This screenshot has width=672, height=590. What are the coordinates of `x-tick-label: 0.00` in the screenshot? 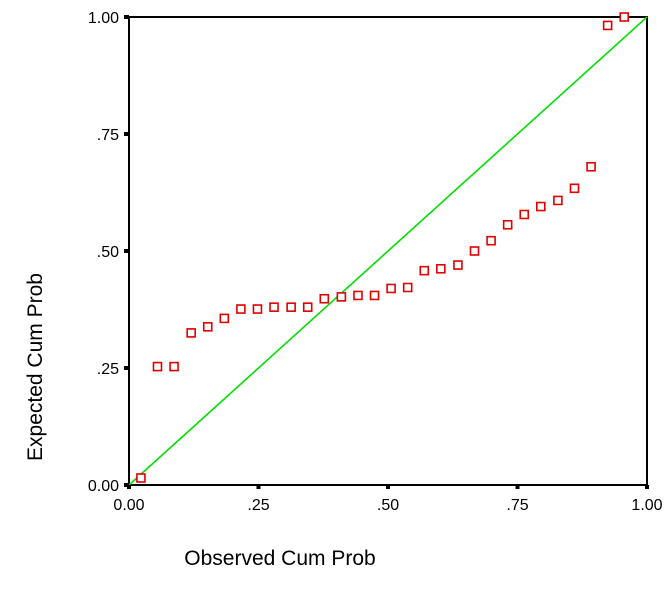 It's located at (128, 505).